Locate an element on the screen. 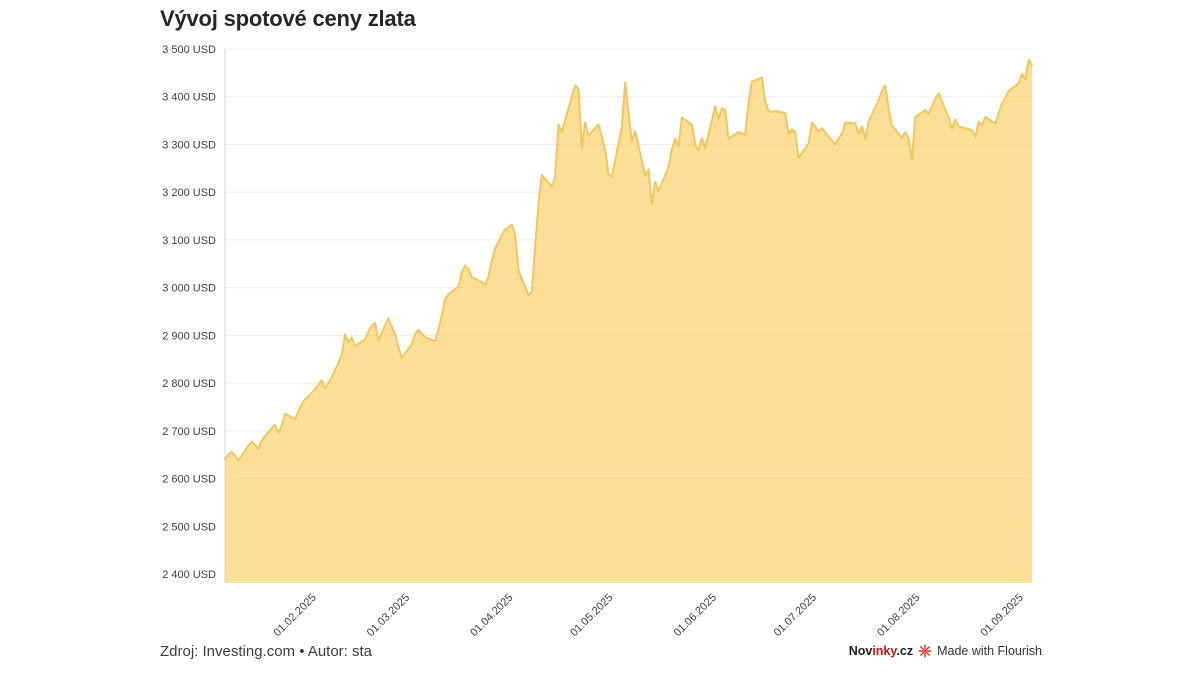 The height and width of the screenshot is (675, 1200). y-axis-tick-label: 3 300 USD is located at coordinates (189, 145).